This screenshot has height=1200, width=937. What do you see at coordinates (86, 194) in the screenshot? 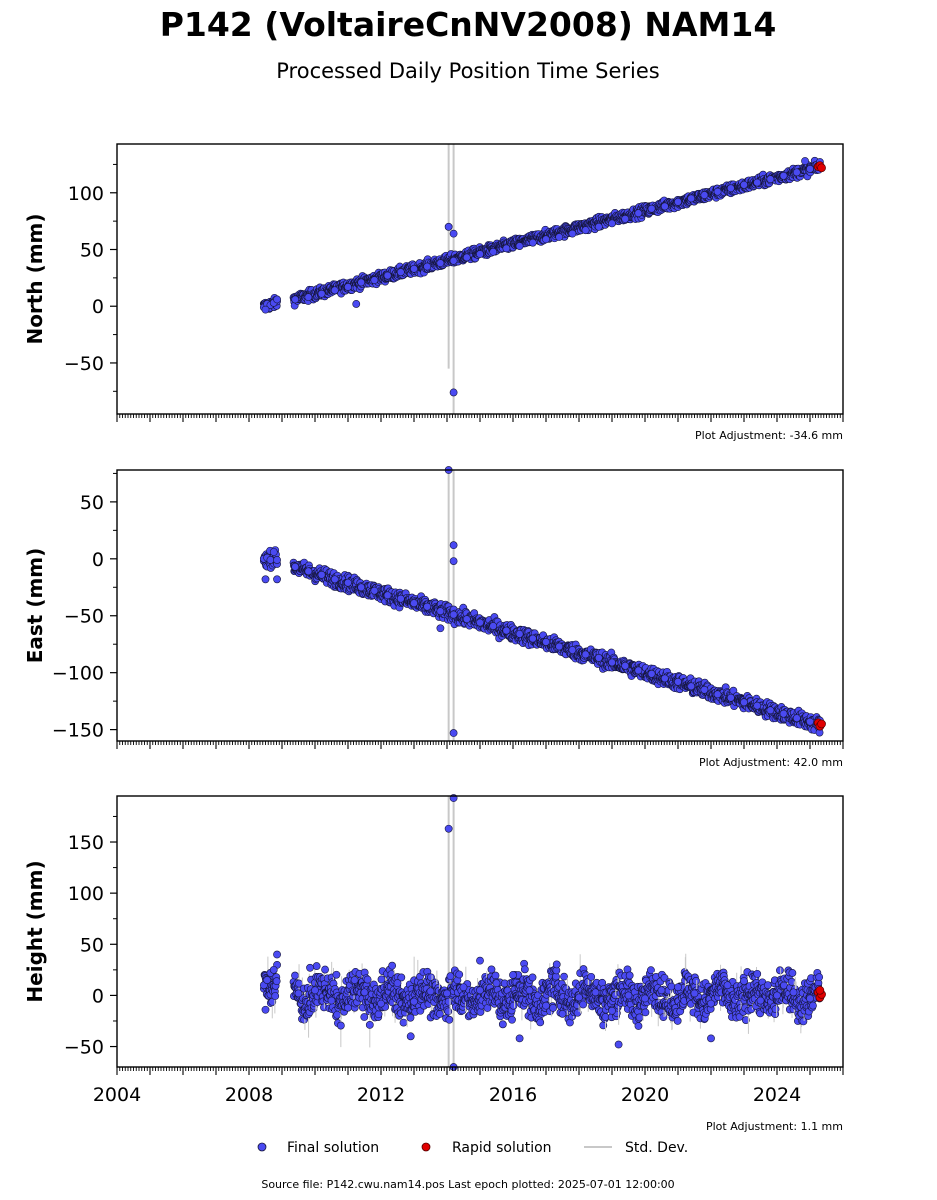
I see `y-tick-label: 100` at bounding box center [86, 194].